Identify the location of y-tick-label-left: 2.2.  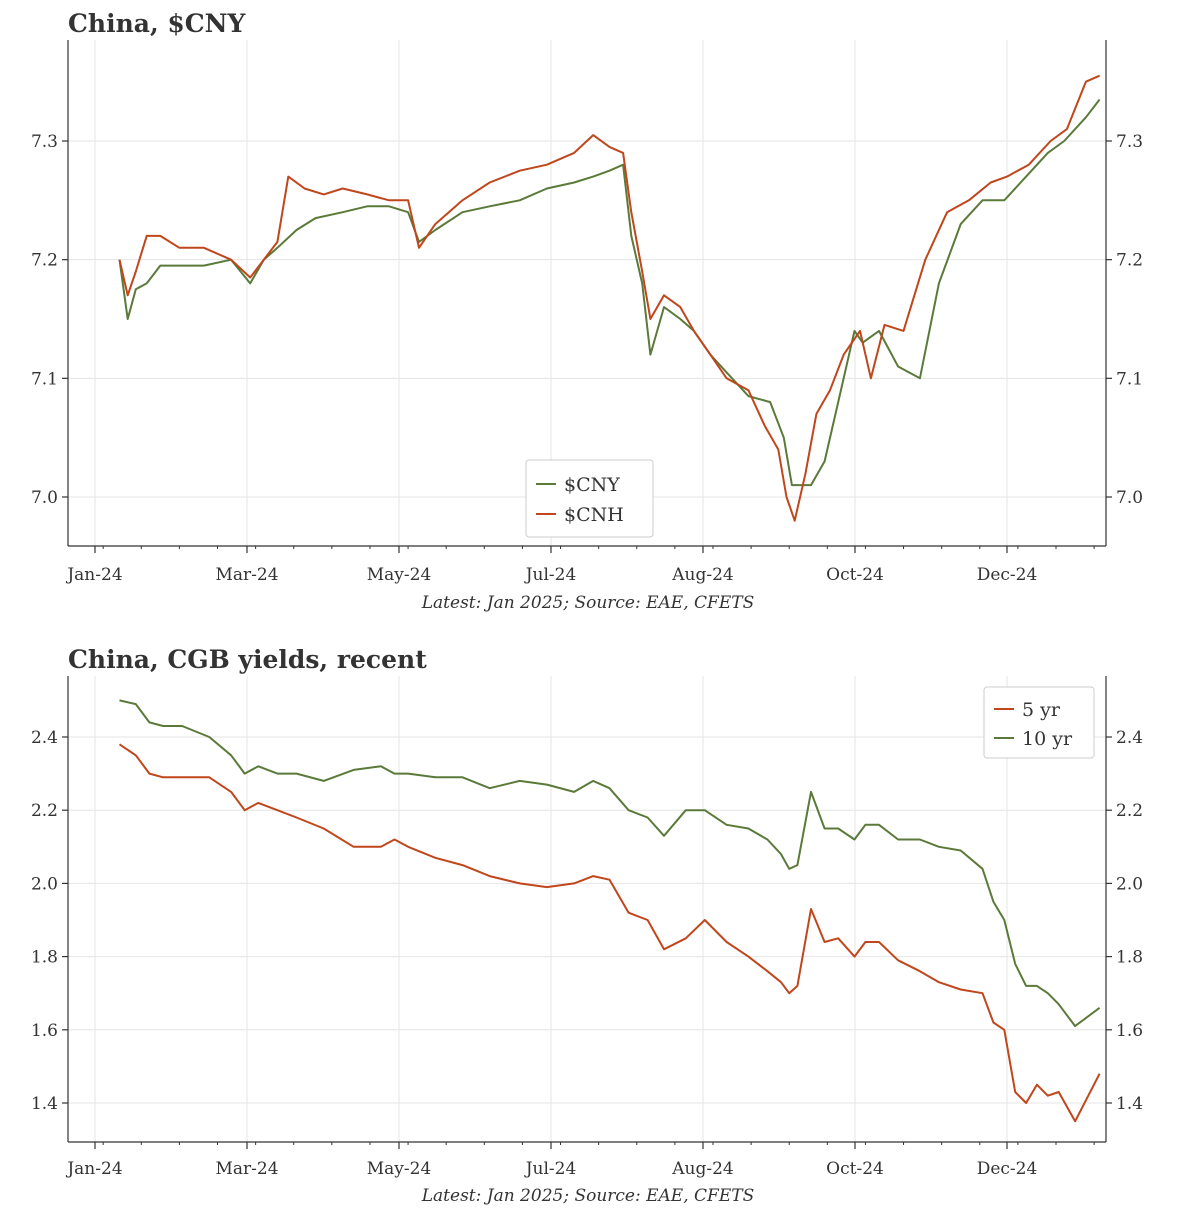
(44, 811).